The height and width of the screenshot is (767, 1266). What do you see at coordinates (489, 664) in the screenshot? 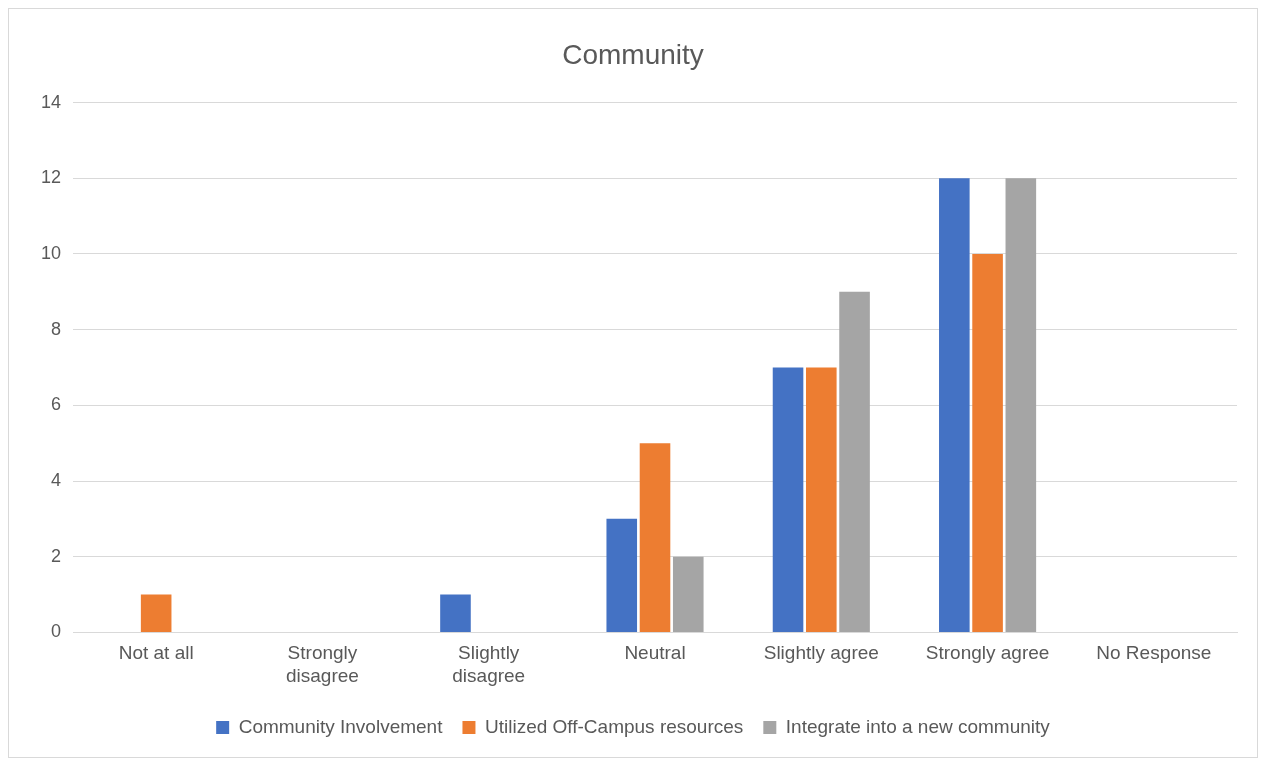
I see `x-tick-label: Slightly disagree` at bounding box center [489, 664].